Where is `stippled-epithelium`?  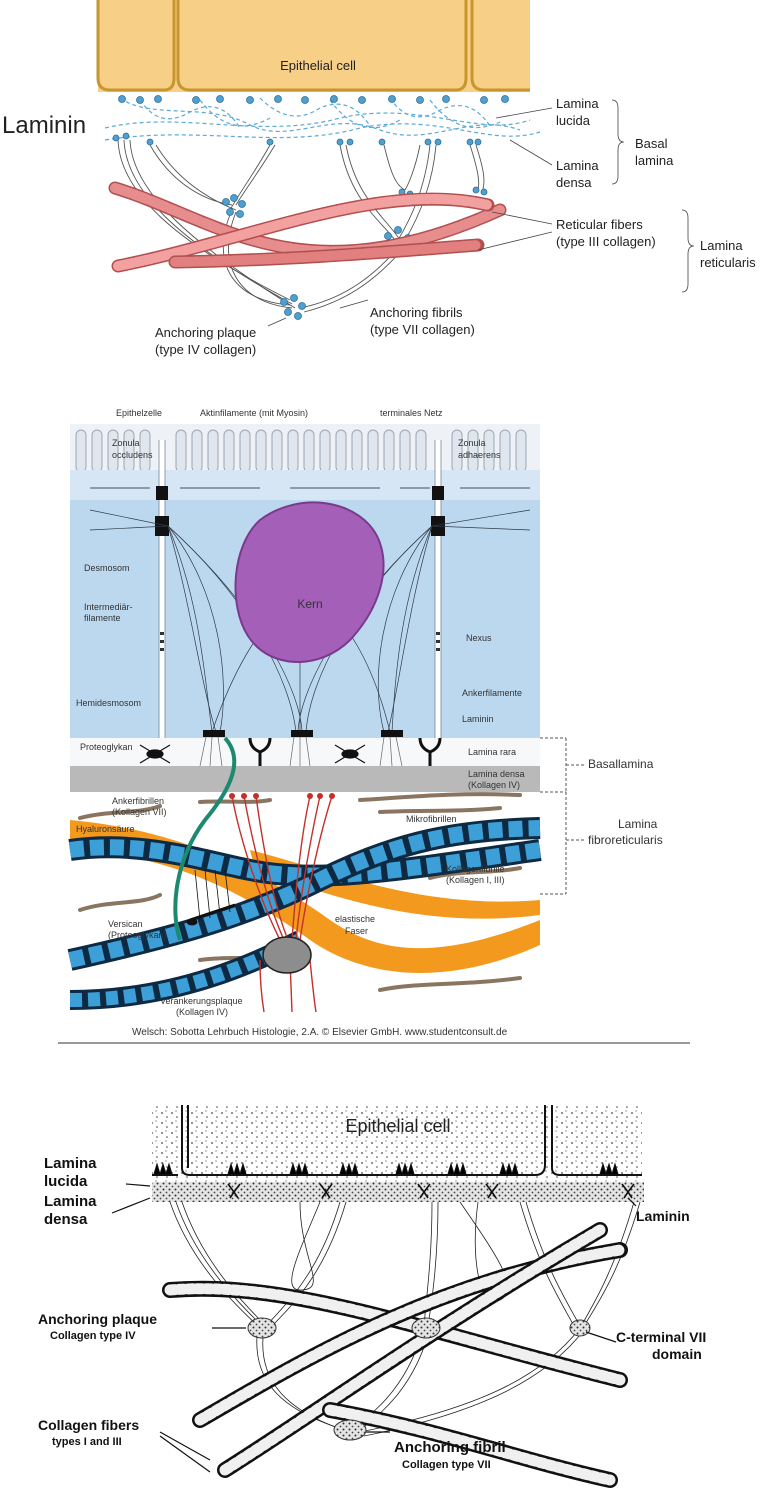 stippled-epithelium is located at coordinates (397, 1149).